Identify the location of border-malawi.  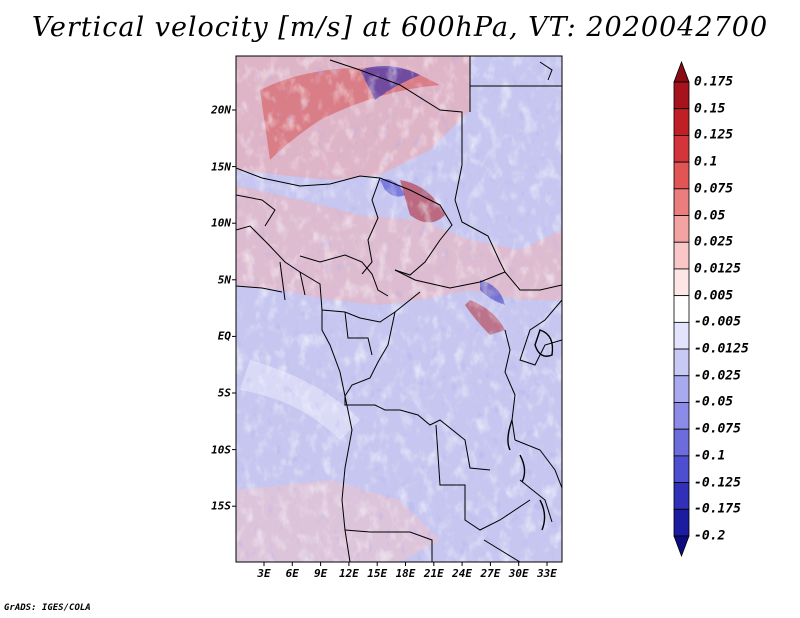
(536, 501).